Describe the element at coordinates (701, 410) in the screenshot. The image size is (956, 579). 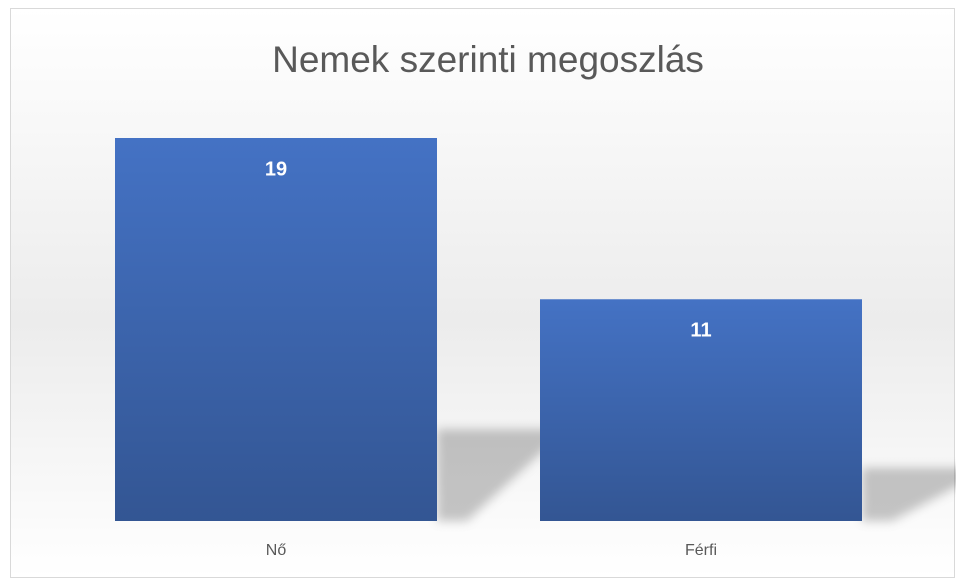
I see `bar-shade` at that location.